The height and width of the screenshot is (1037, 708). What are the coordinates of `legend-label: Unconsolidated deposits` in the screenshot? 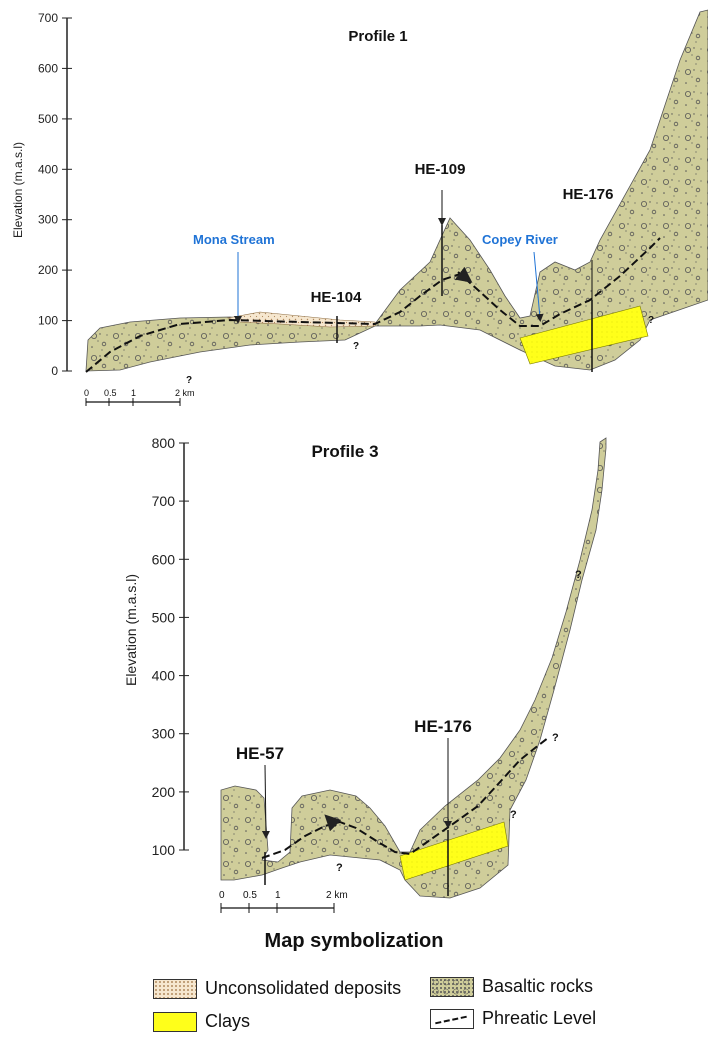 It's located at (303, 988).